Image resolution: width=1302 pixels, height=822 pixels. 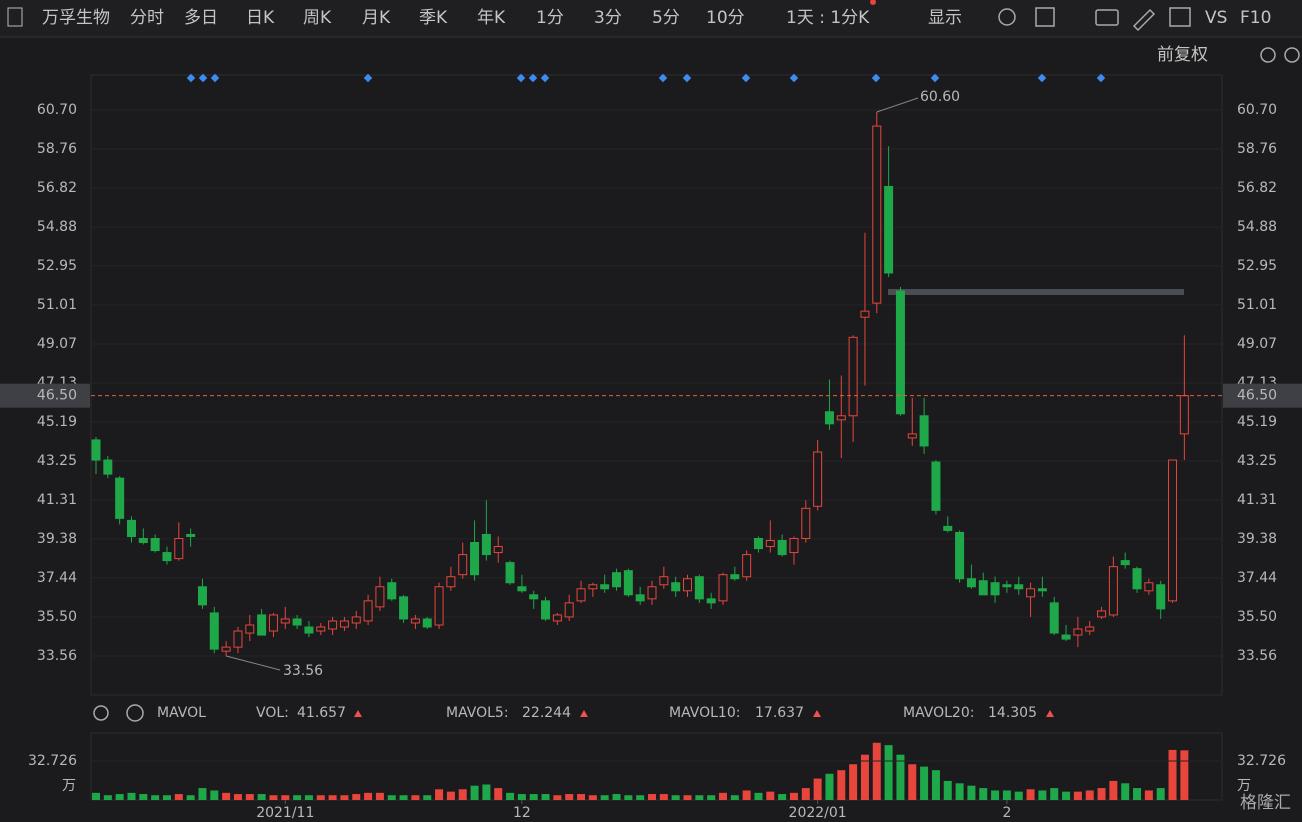 What do you see at coordinates (1036, 292) in the screenshot?
I see `drawn-bar` at bounding box center [1036, 292].